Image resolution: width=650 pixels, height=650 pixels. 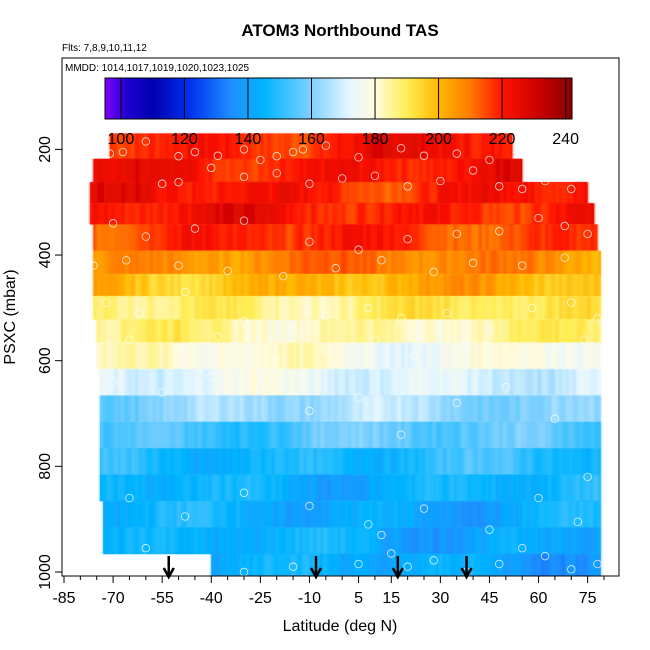 What do you see at coordinates (63, 598) in the screenshot?
I see `x-tick-label: -85` at bounding box center [63, 598].